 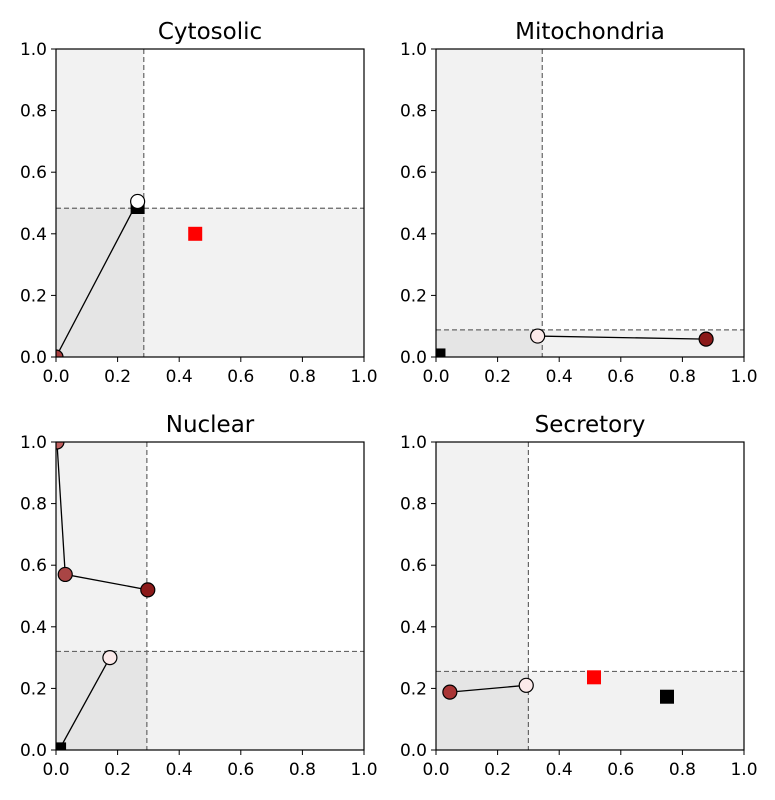 I want to click on subplot-title: Mitochondria, so click(x=590, y=32).